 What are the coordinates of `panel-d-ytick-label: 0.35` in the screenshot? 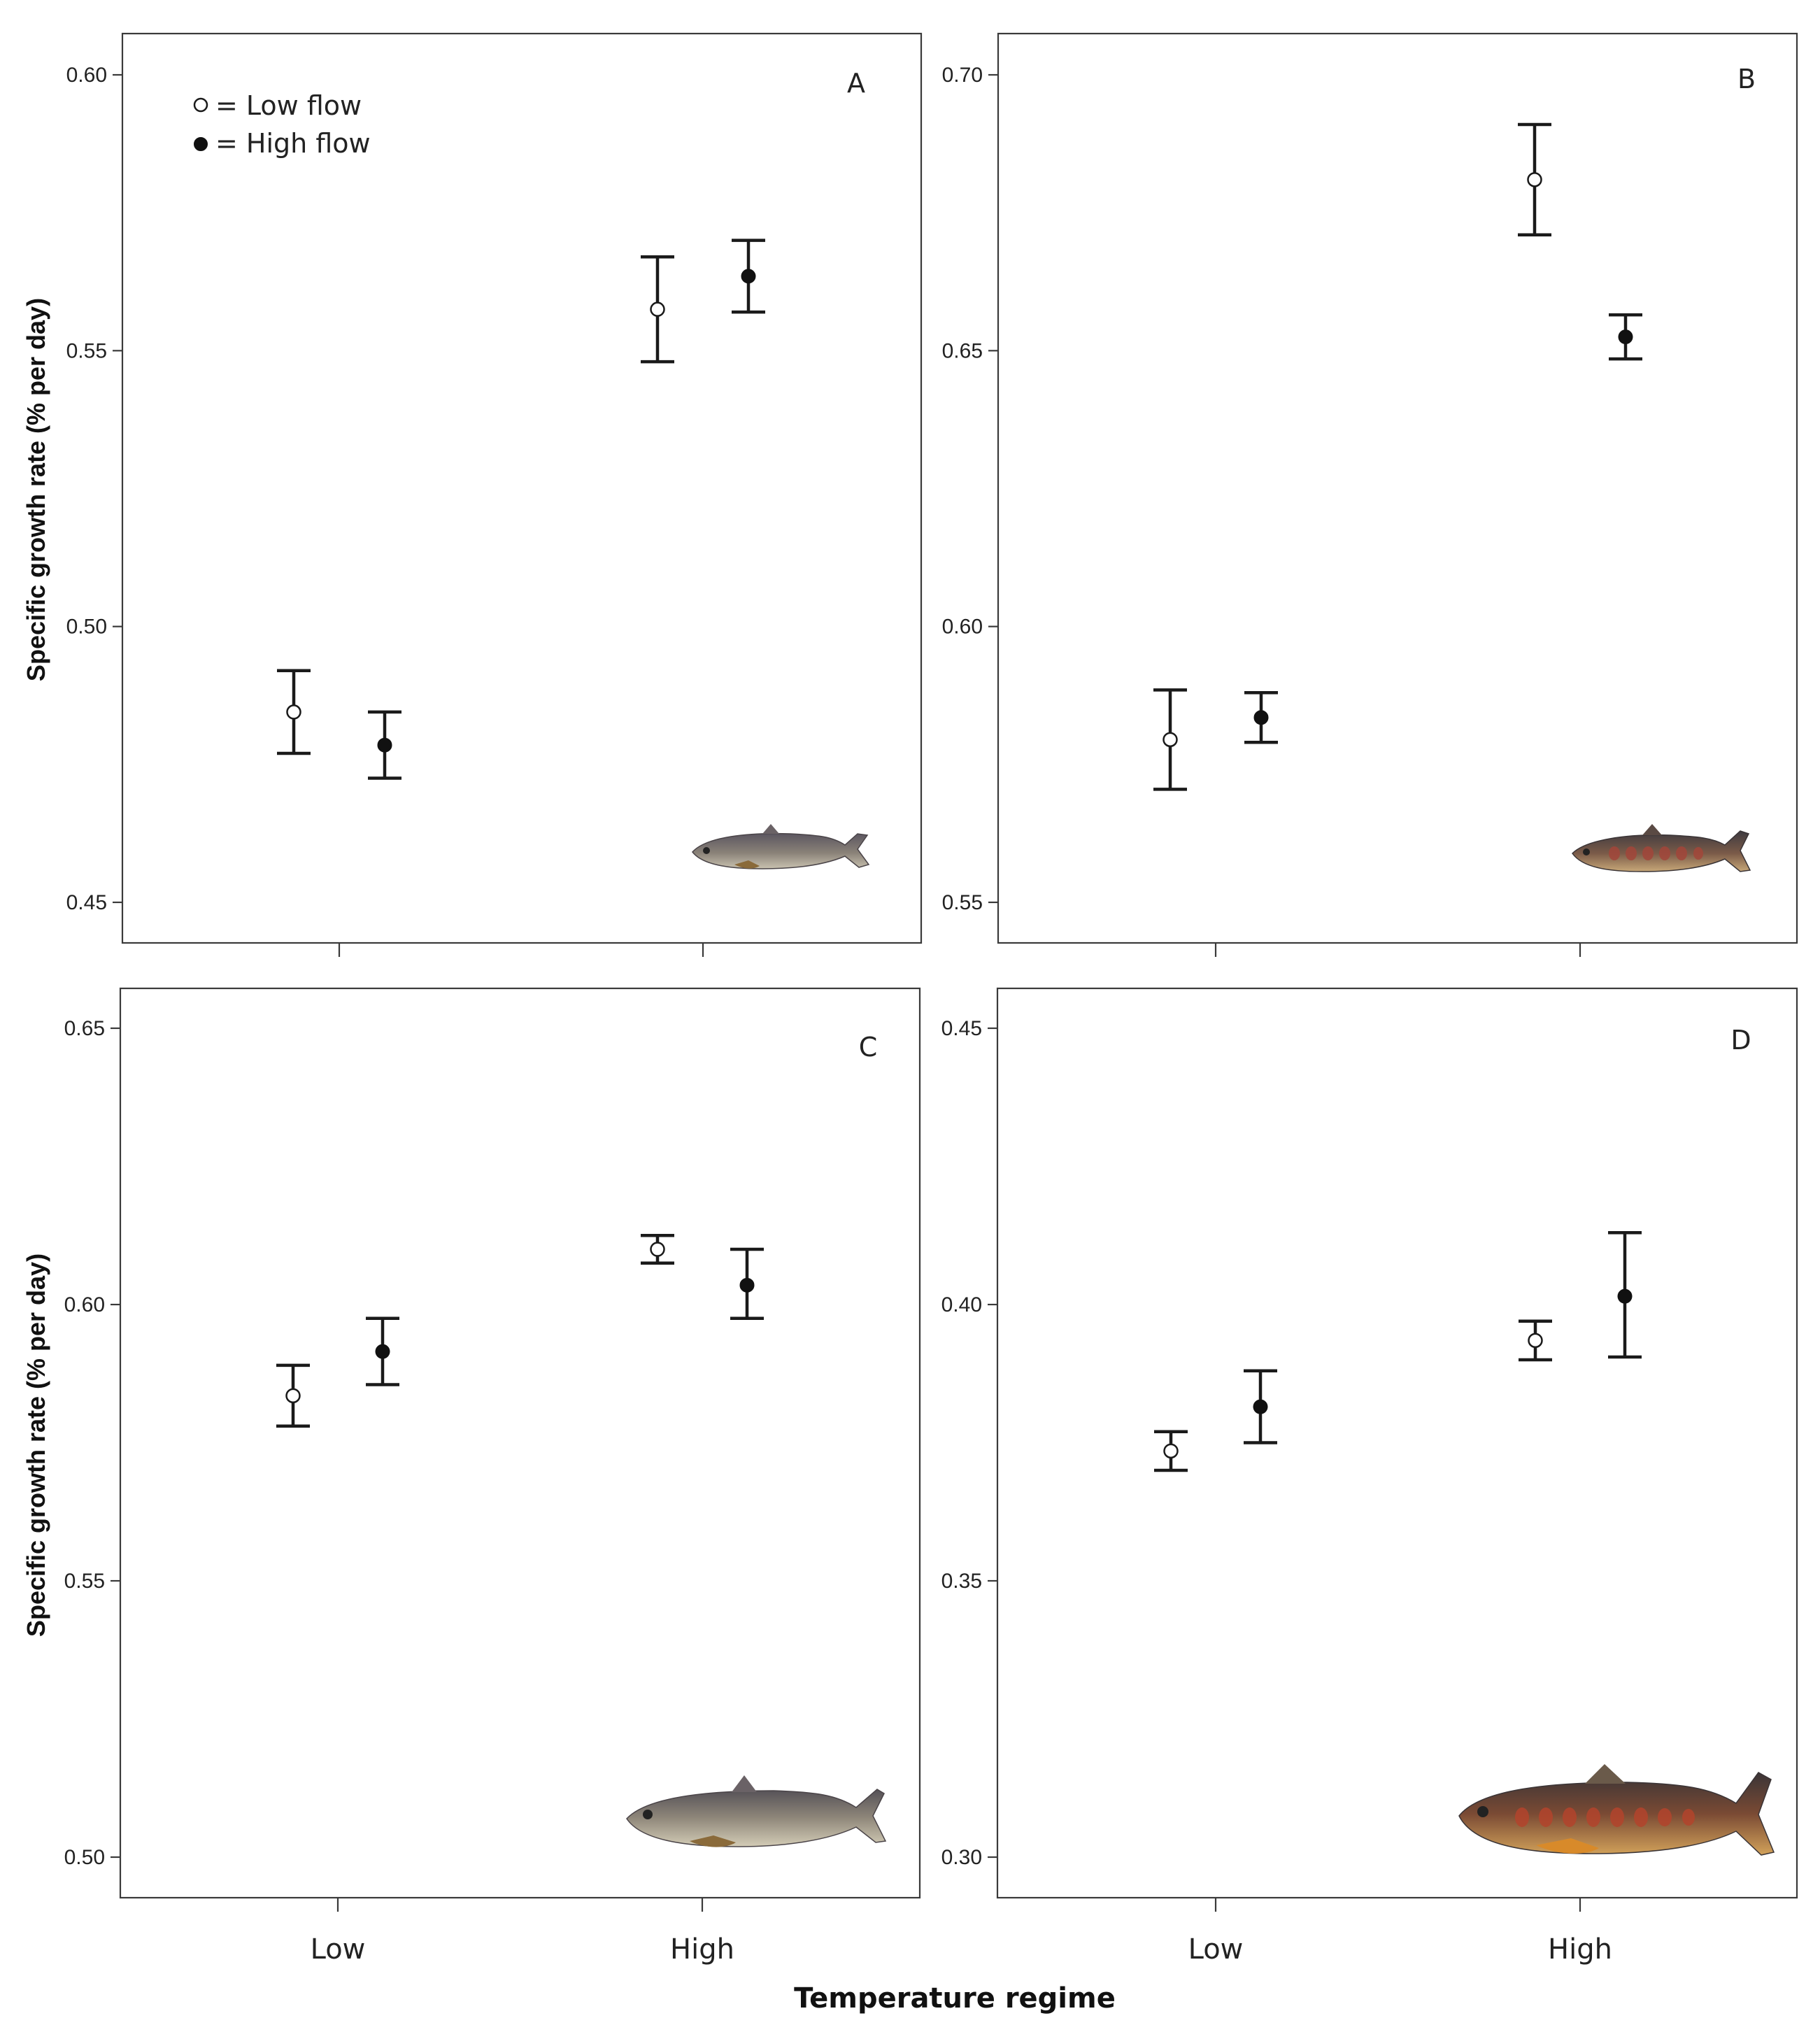 It's located at (961, 1582).